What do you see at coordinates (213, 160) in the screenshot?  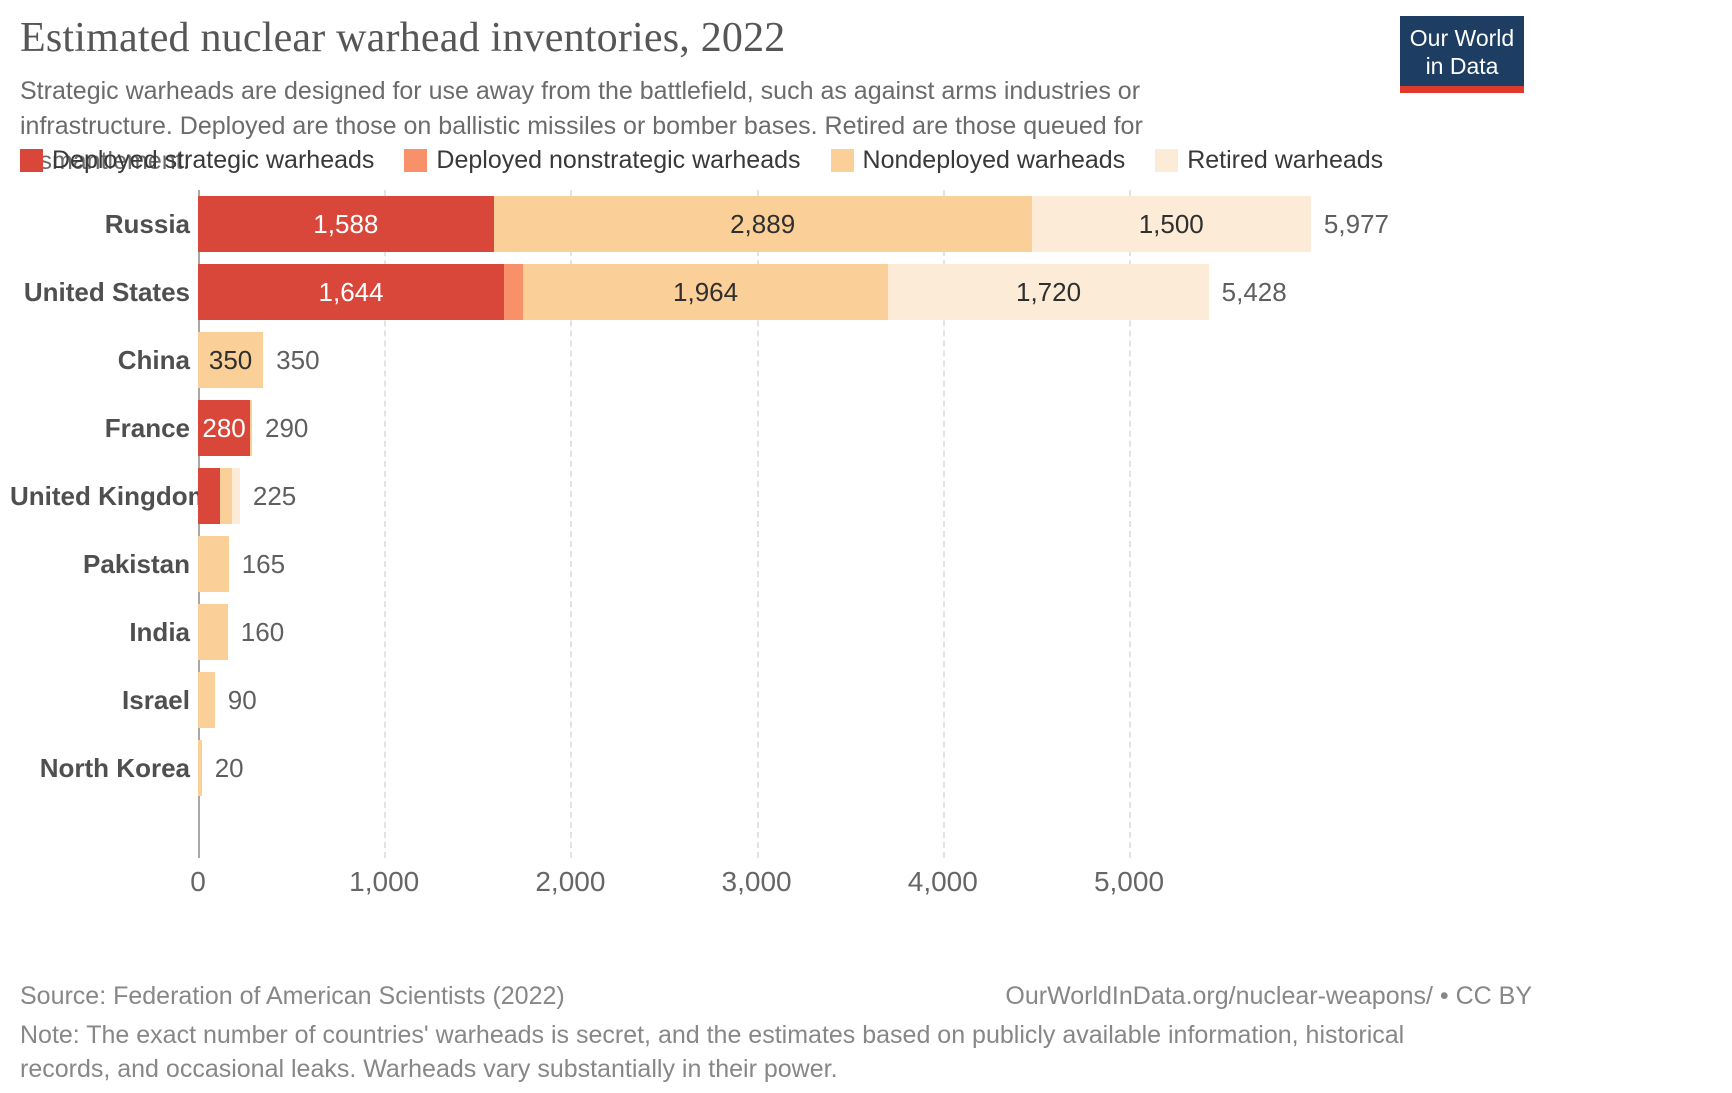 I see `legend-label: Deployed strategic warheads` at bounding box center [213, 160].